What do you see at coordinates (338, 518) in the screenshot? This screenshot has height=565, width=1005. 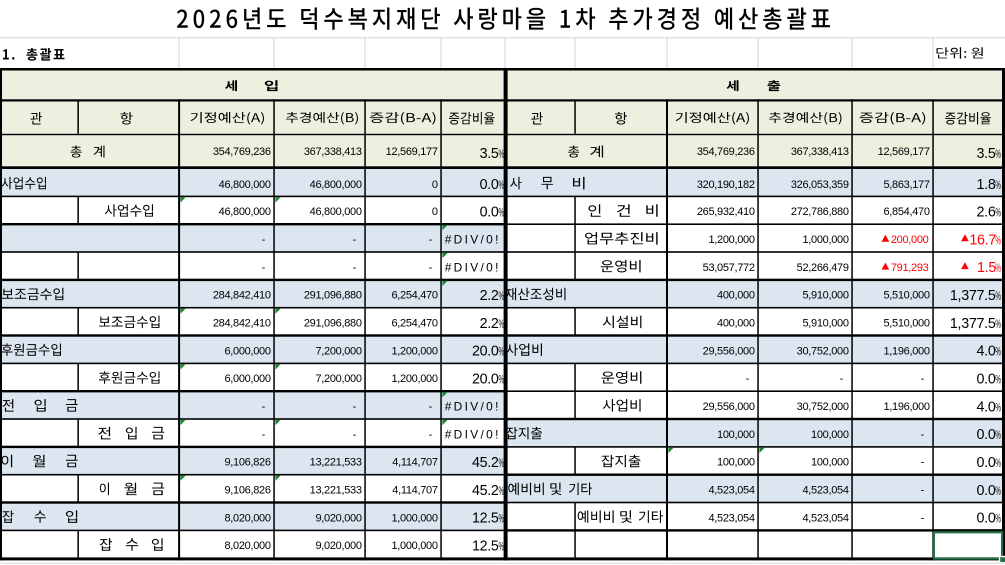 I see `svg-text: 9,020,000` at bounding box center [338, 518].